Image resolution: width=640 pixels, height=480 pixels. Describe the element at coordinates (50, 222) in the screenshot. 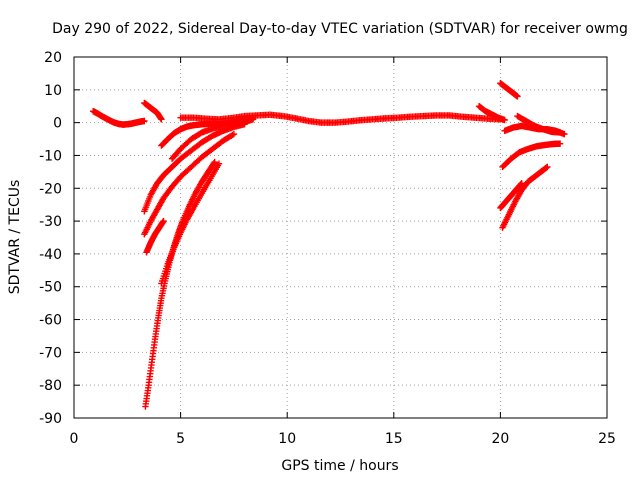

I see `y-tick-label: -30` at that location.